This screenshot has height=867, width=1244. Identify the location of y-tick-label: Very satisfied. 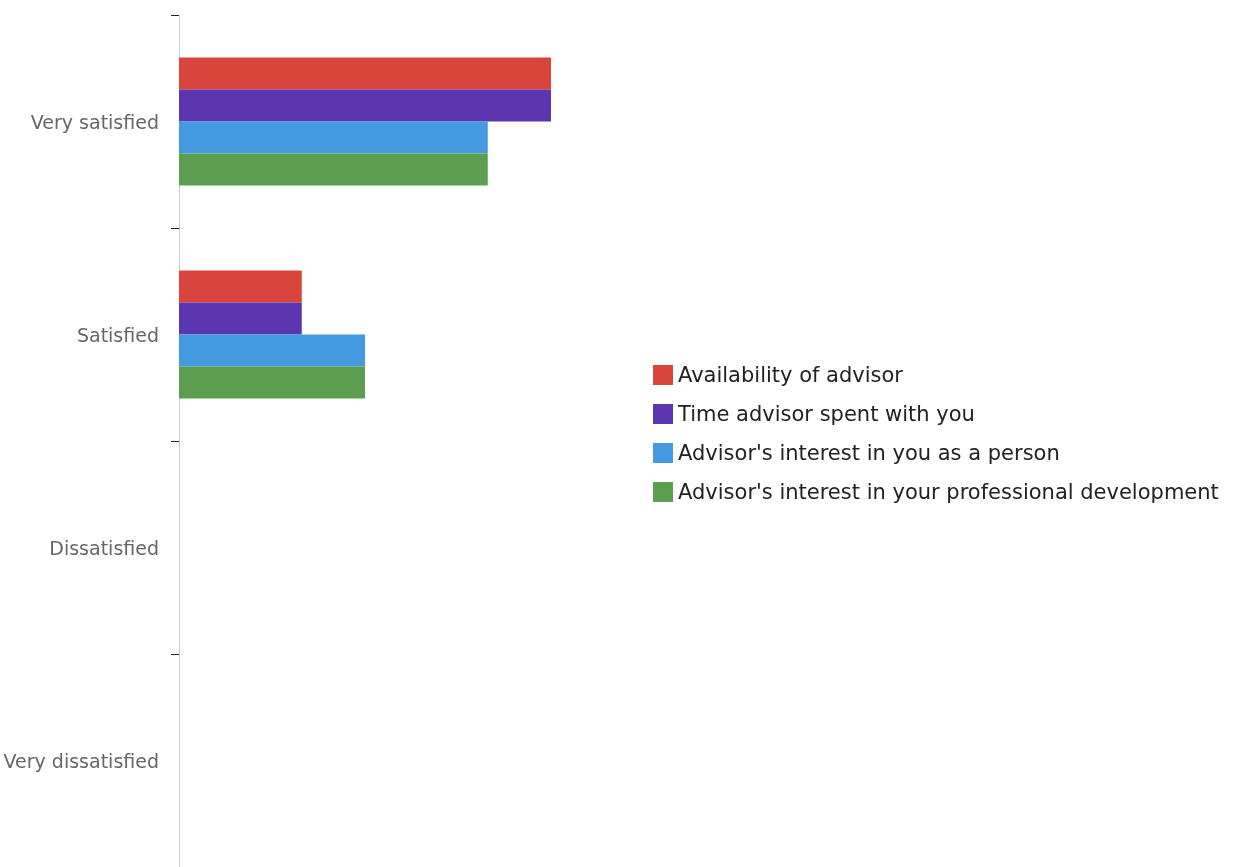
(94, 121).